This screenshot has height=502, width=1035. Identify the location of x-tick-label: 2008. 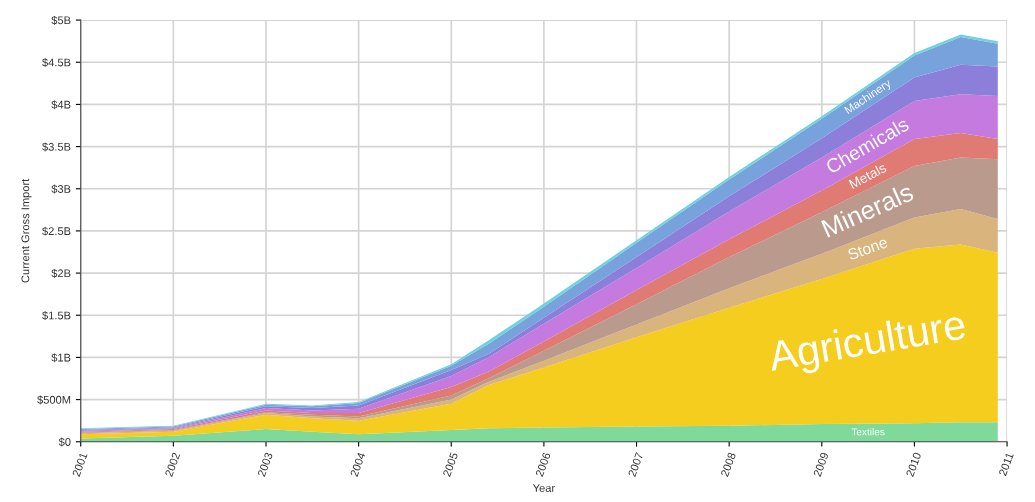
(728, 464).